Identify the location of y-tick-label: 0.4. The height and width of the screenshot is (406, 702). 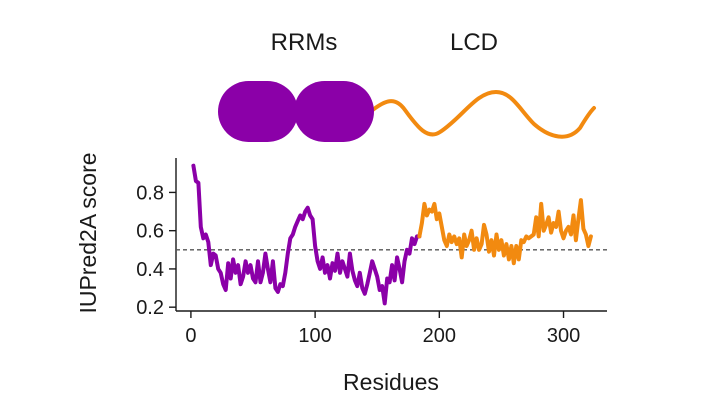
(150, 270).